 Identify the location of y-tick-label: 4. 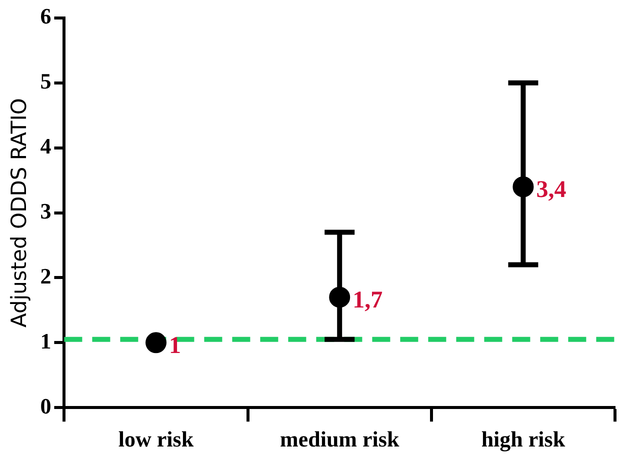
(46, 146).